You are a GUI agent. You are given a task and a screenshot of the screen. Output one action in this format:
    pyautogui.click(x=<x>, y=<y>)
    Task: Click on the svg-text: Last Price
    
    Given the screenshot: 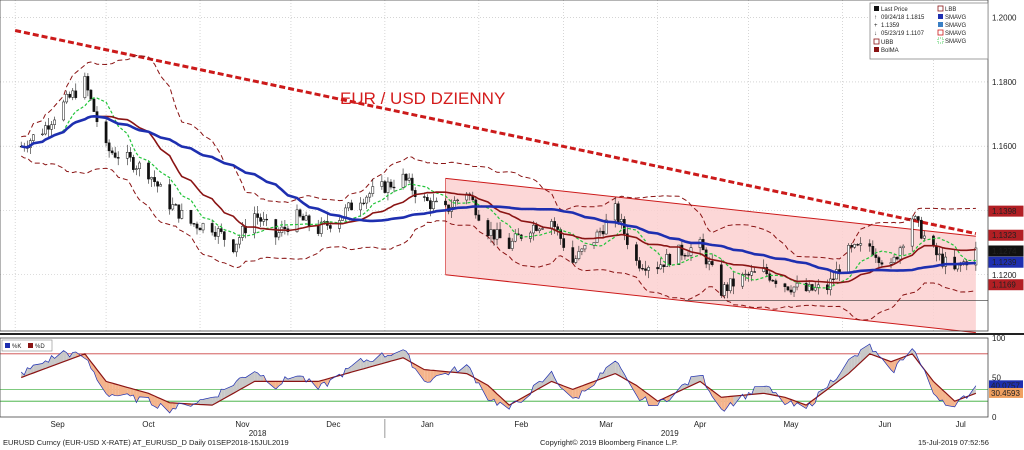 What is the action you would take?
    pyautogui.click(x=894, y=10)
    